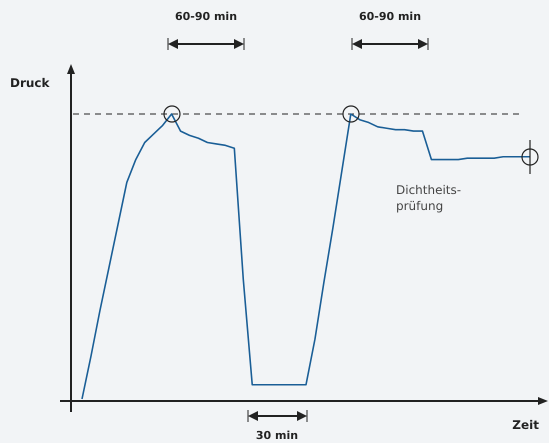 Image resolution: width=549 pixels, height=443 pixels. I want to click on text: 30 min, so click(277, 435).